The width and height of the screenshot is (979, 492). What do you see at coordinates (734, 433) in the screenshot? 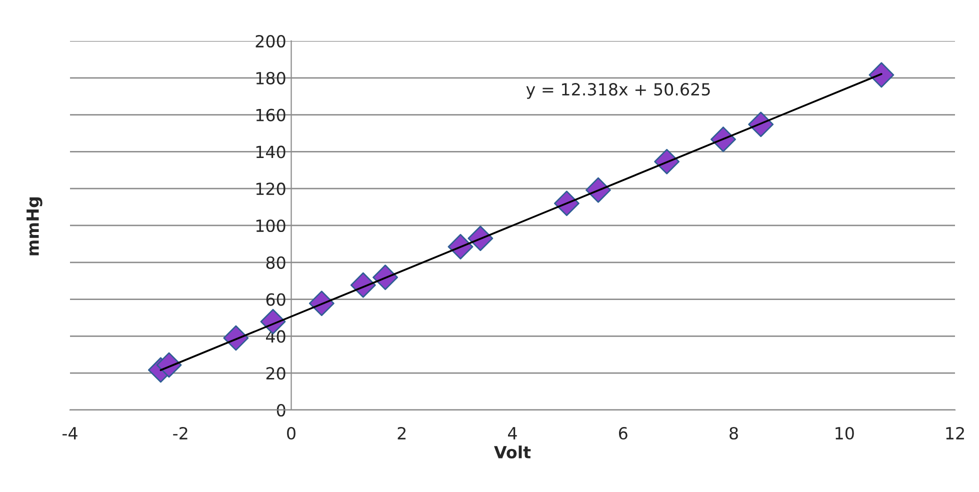
I see `x-tick-label: 8` at bounding box center [734, 433].